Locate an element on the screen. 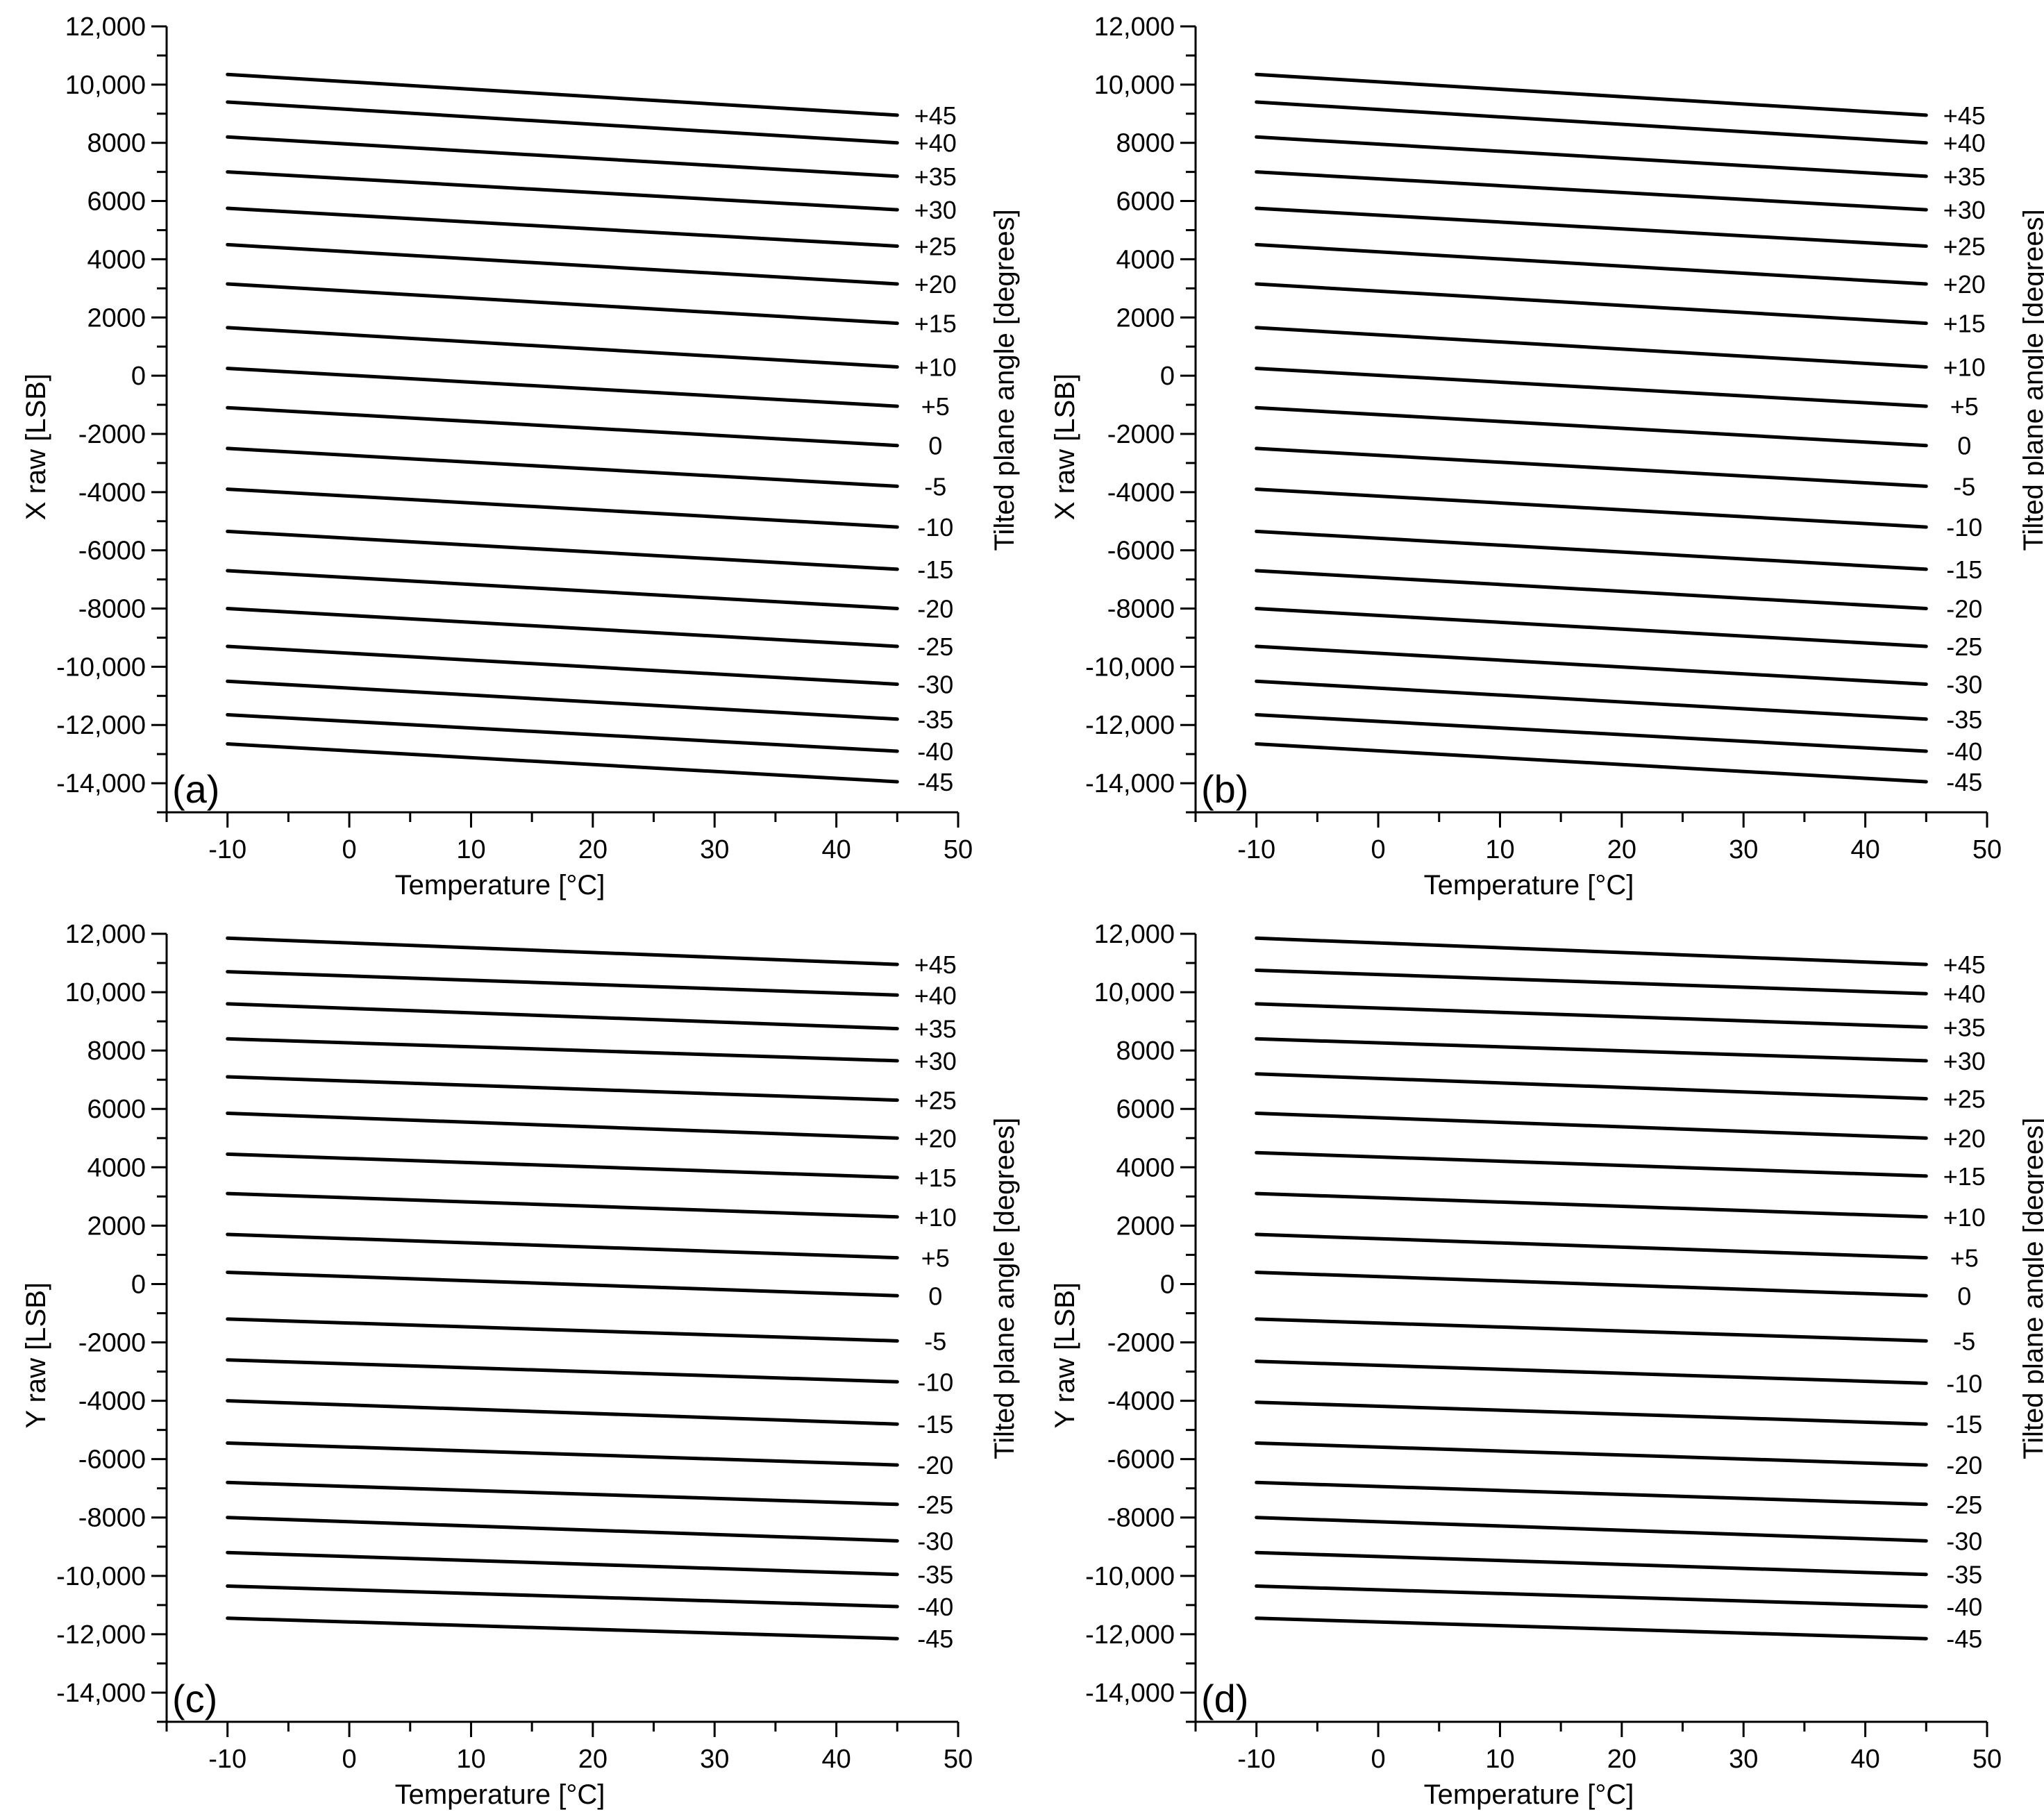  panel-label: (a) is located at coordinates (195, 789).